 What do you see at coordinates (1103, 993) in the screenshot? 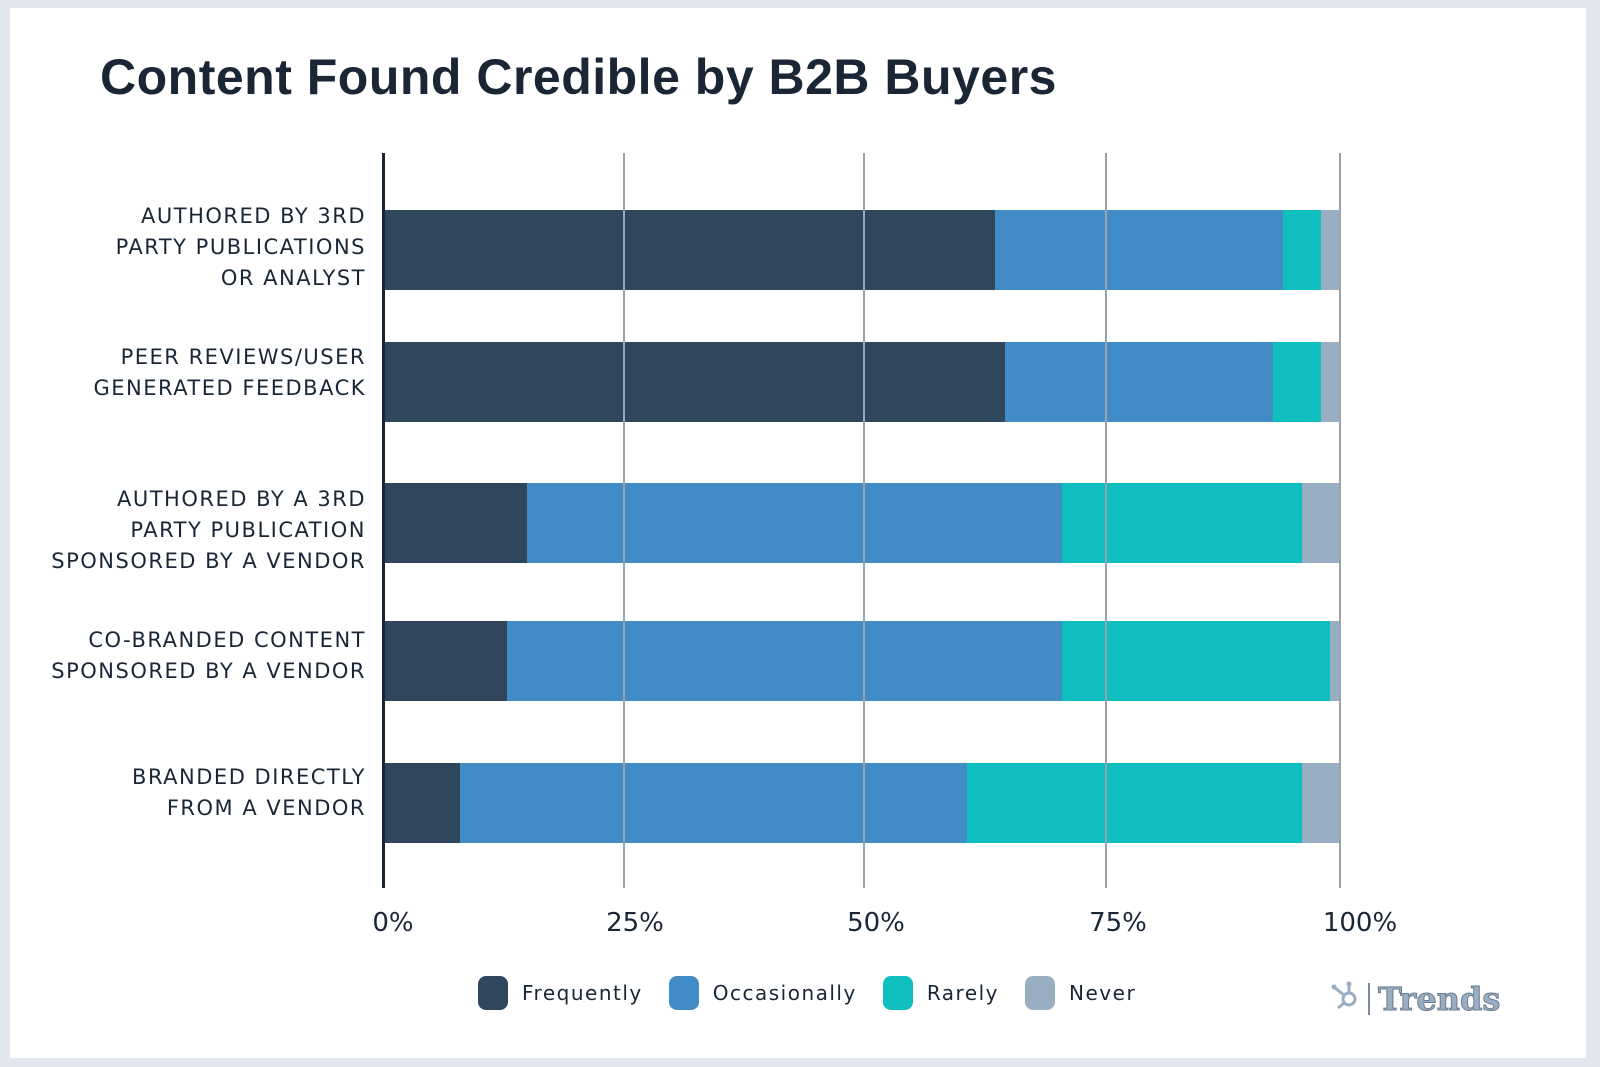
I see `legend-label: Never` at bounding box center [1103, 993].